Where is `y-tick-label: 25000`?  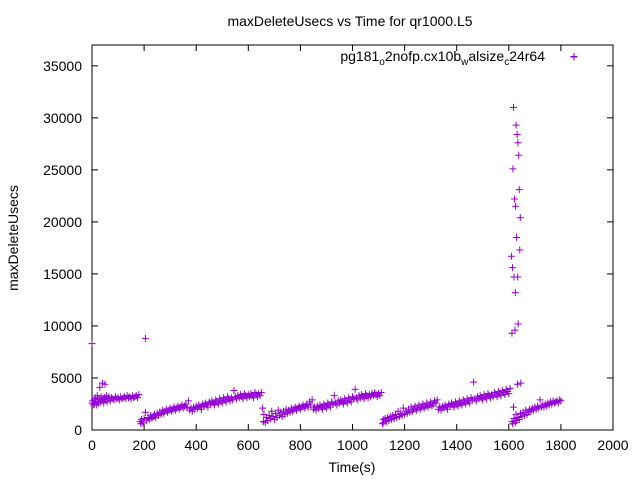 y-tick-label: 25000 is located at coordinates (62, 170).